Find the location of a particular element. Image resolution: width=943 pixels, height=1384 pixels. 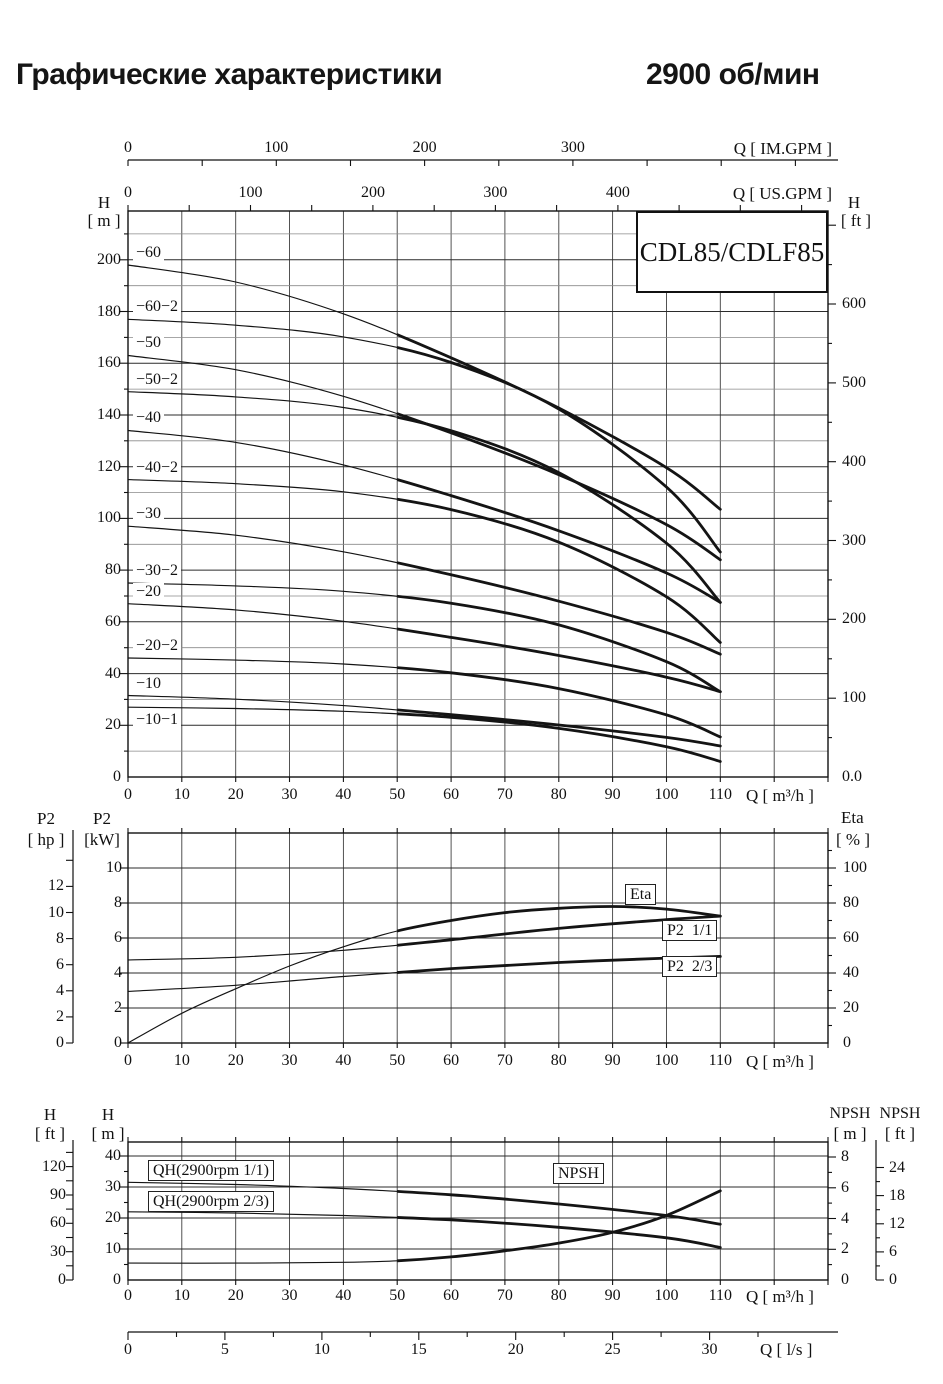

tick-label-kw: 6 is located at coordinates (118, 937).